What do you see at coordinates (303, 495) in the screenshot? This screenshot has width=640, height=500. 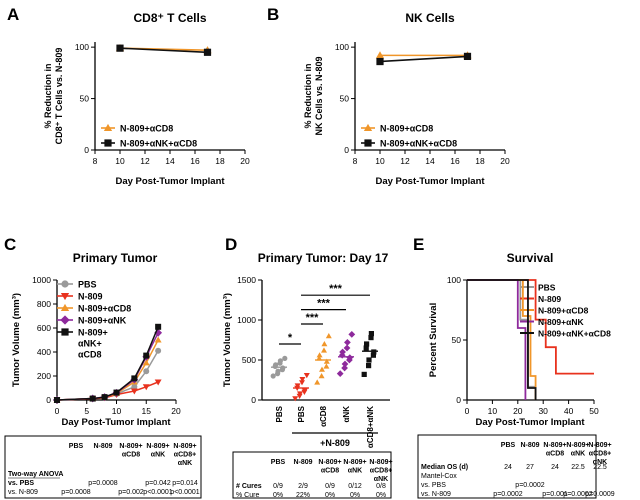 I see `table-cell: 22%` at bounding box center [303, 495].